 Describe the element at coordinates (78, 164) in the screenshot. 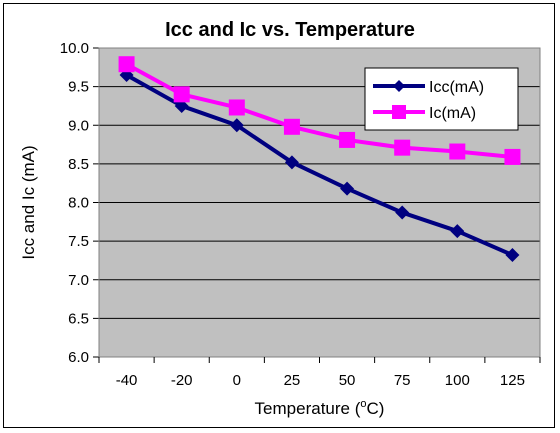

I see `y-tick-label: 8.5` at that location.